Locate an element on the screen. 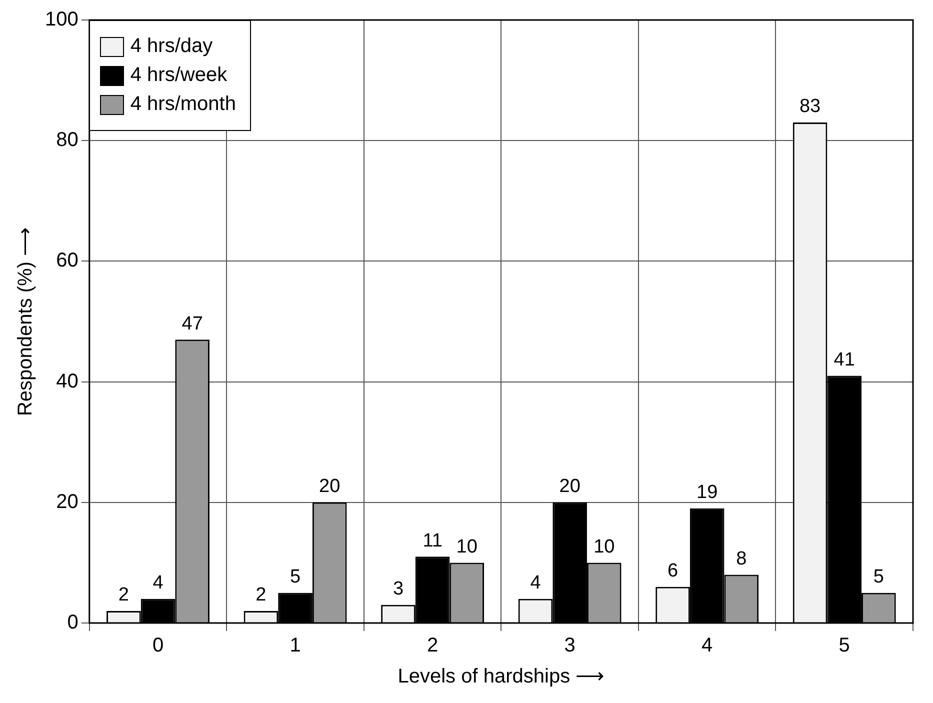  legend-label: 4 hrs/week is located at coordinates (179, 75).